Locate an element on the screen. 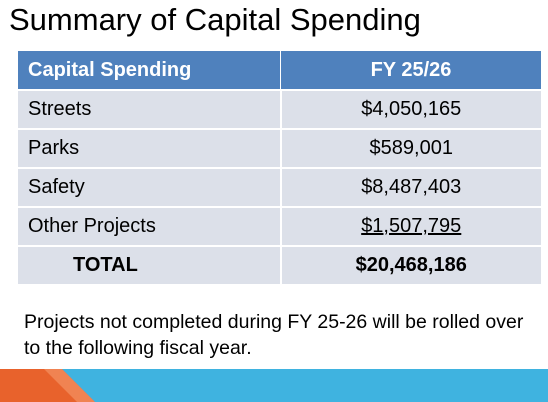 The image size is (548, 402). table-row: Streets $4,050,165 is located at coordinates (279, 110).